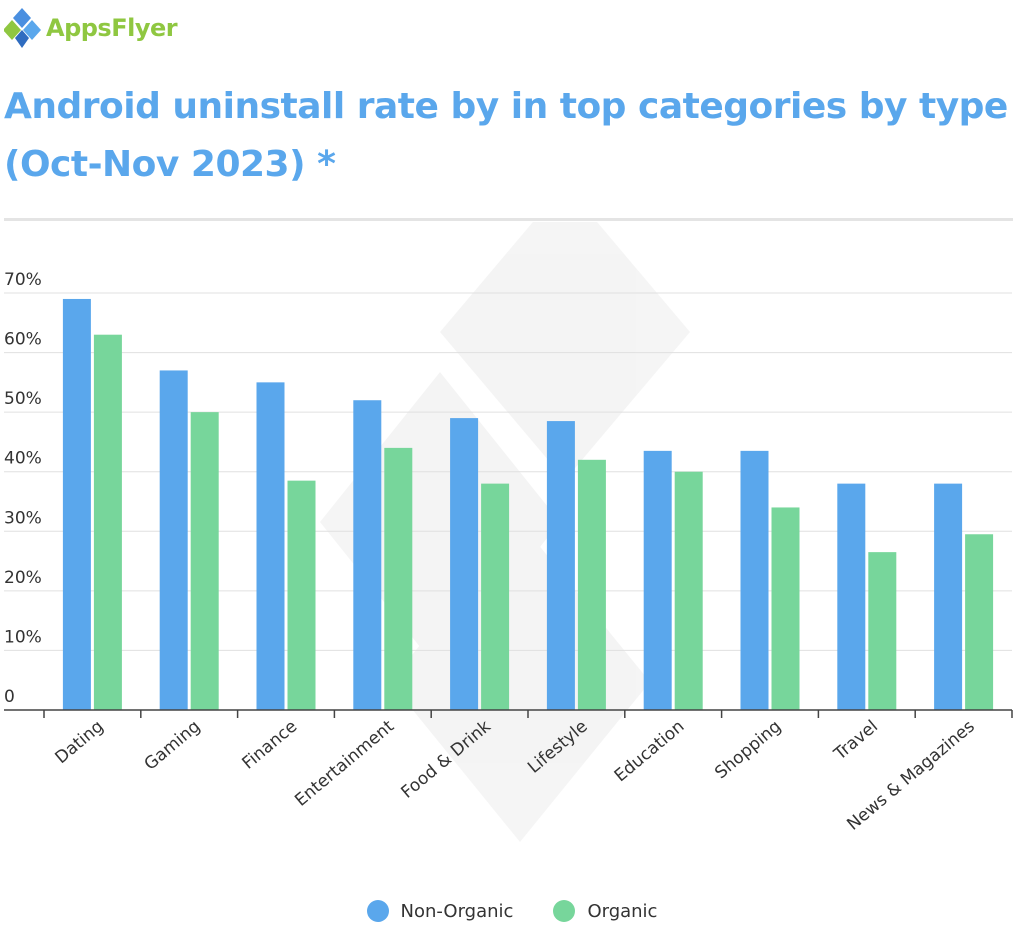 The image size is (1024, 941). What do you see at coordinates (622, 911) in the screenshot?
I see `legend-label-organic: Organic` at bounding box center [622, 911].